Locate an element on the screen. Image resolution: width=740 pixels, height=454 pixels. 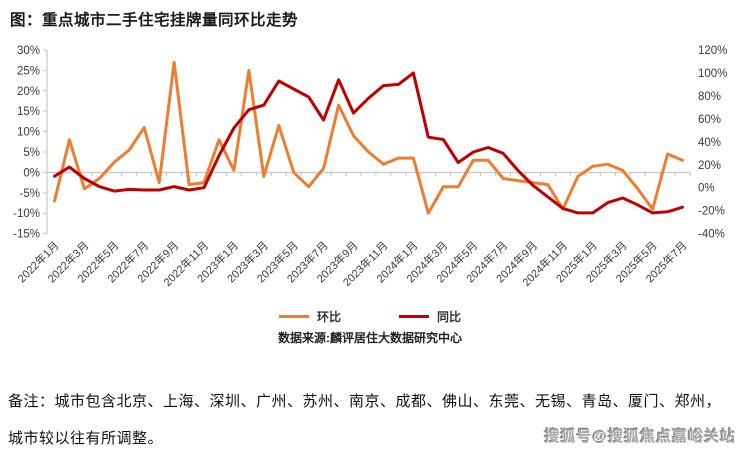
chart-title: 图：重点城市二手住宅挂牌量同环比走势 is located at coordinates (154, 20).